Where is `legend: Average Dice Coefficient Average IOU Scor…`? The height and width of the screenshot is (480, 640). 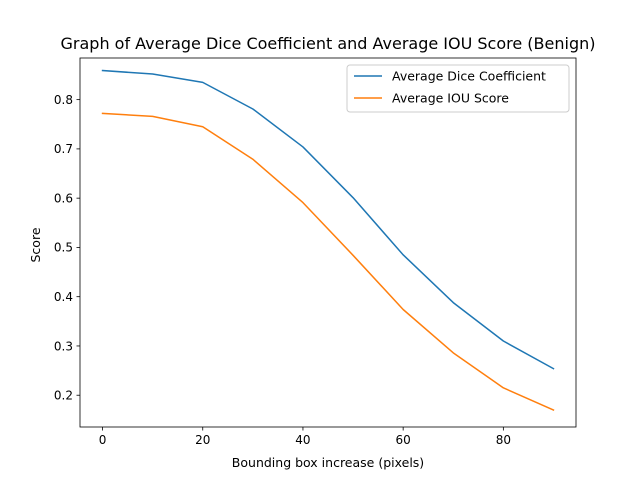 legend: Average Dice Coefficient Average IOU Scor… is located at coordinates (458, 88).